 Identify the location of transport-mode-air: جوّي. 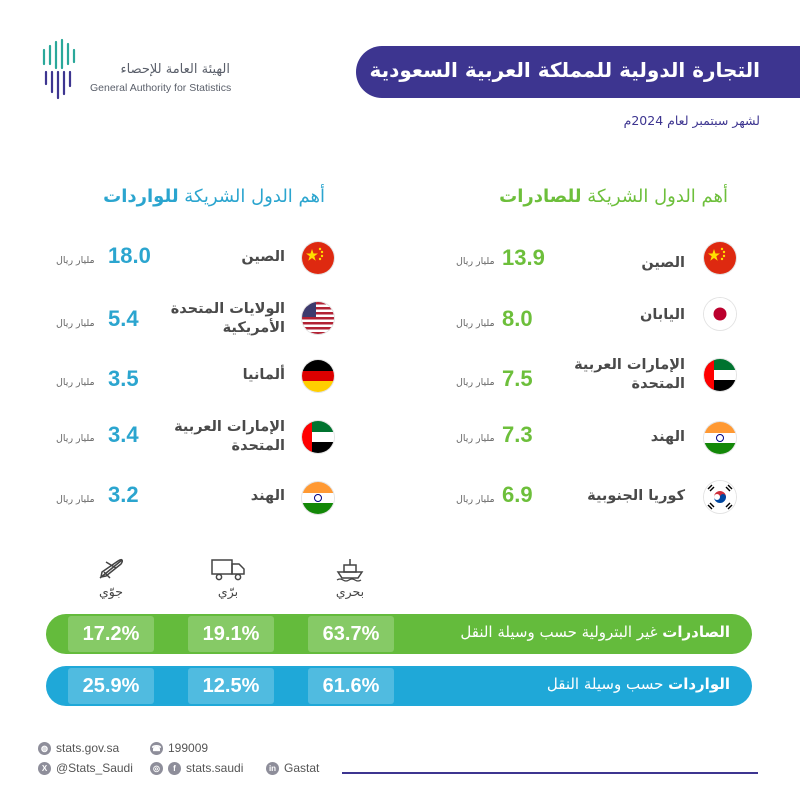
(111, 577).